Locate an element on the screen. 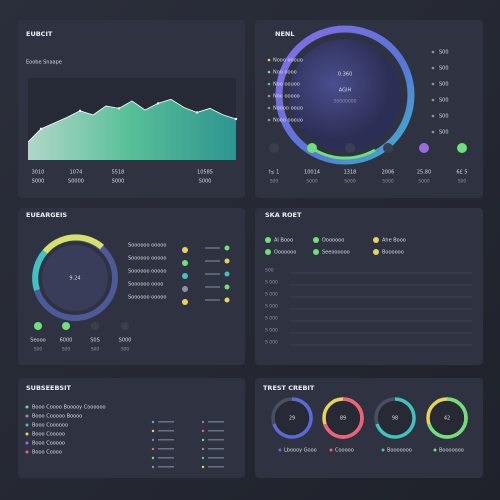 This screenshot has height=500, width=500. row-label: S00 is located at coordinates (269, 271).